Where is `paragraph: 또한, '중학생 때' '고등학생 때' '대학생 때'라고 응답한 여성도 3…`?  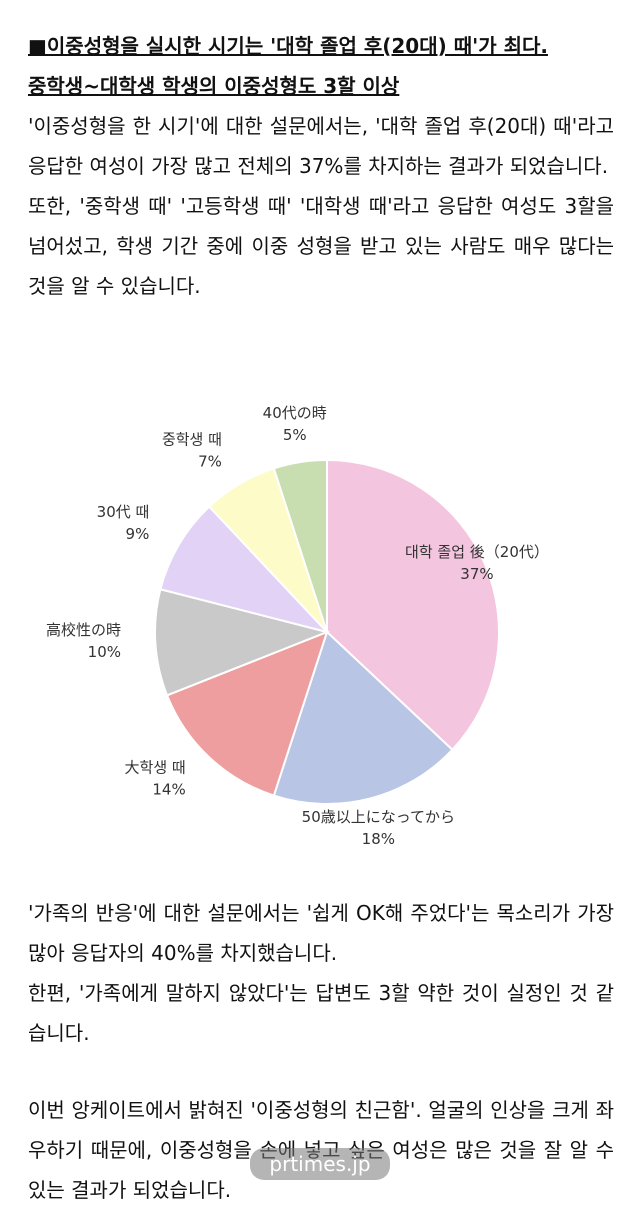
paragraph: 또한, '중학생 때' '고등학생 때' '대학생 때'라고 응답한 여성도 3… is located at coordinates (321, 246).